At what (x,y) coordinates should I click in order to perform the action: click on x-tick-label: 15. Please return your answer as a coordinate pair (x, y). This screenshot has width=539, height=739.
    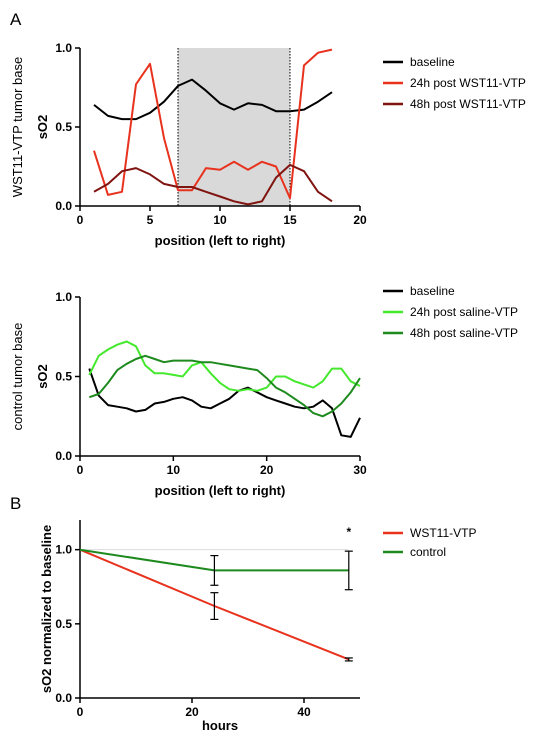
    Looking at the image, I should click on (290, 220).